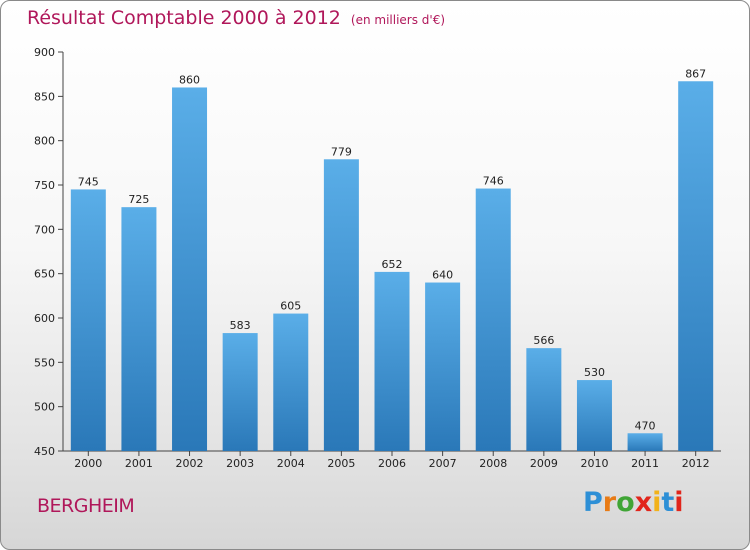 Image resolution: width=750 pixels, height=550 pixels. What do you see at coordinates (44, 451) in the screenshot?
I see `y-tick-label: 450` at bounding box center [44, 451].